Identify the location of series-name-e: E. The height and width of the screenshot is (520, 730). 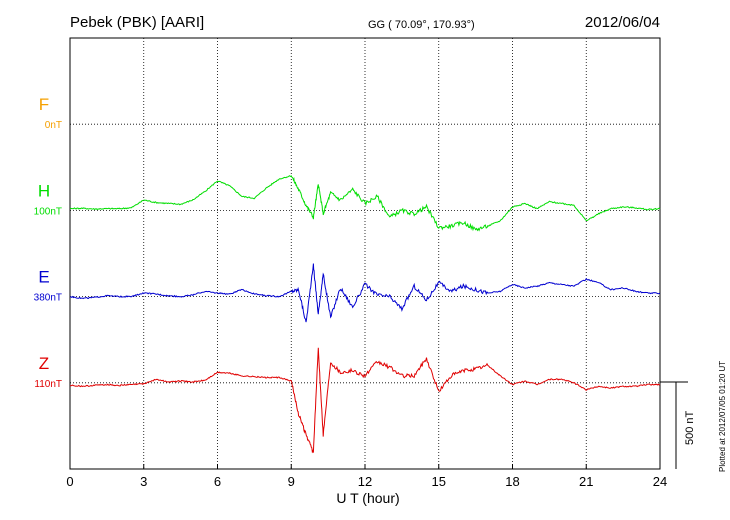
(43, 277).